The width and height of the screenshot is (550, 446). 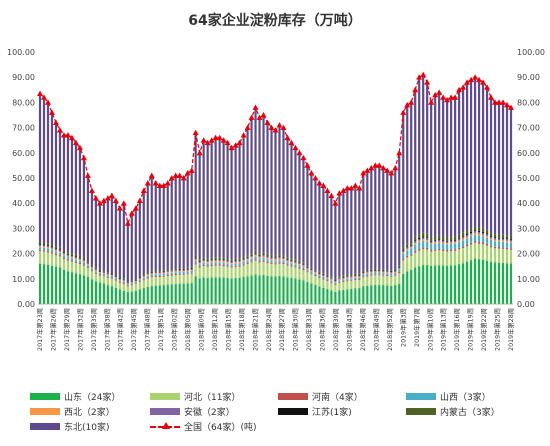 What do you see at coordinates (528, 77) in the screenshot?
I see `y-tick-right: 90.00` at bounding box center [528, 77].